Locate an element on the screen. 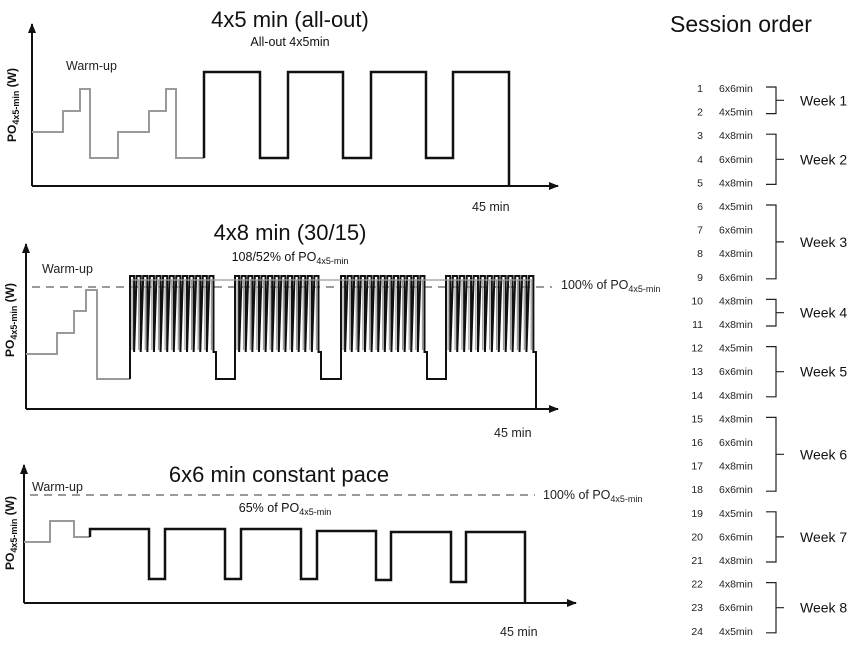 This screenshot has height=646, width=866. session-number: 17 is located at coordinates (697, 467).